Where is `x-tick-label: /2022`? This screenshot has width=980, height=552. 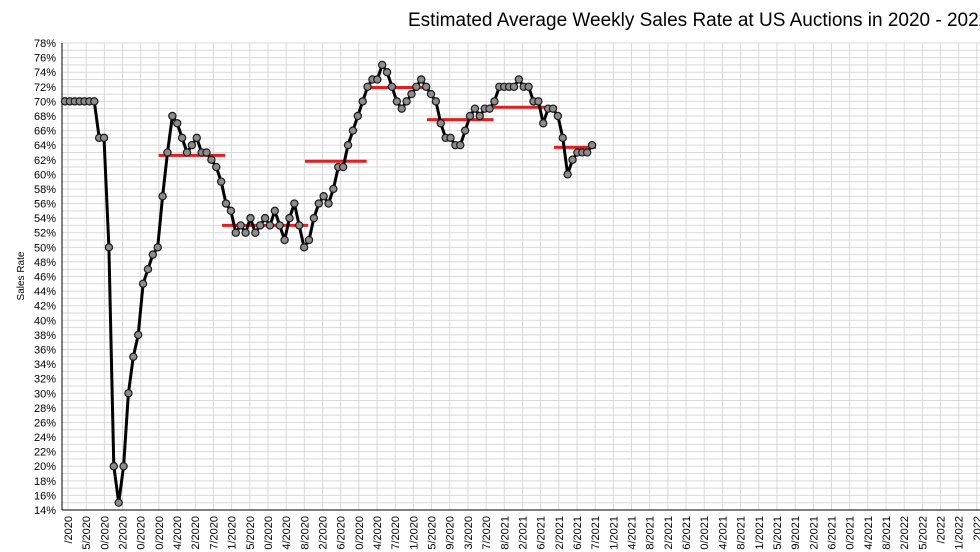 x-tick-label: /2022 is located at coordinates (942, 530).